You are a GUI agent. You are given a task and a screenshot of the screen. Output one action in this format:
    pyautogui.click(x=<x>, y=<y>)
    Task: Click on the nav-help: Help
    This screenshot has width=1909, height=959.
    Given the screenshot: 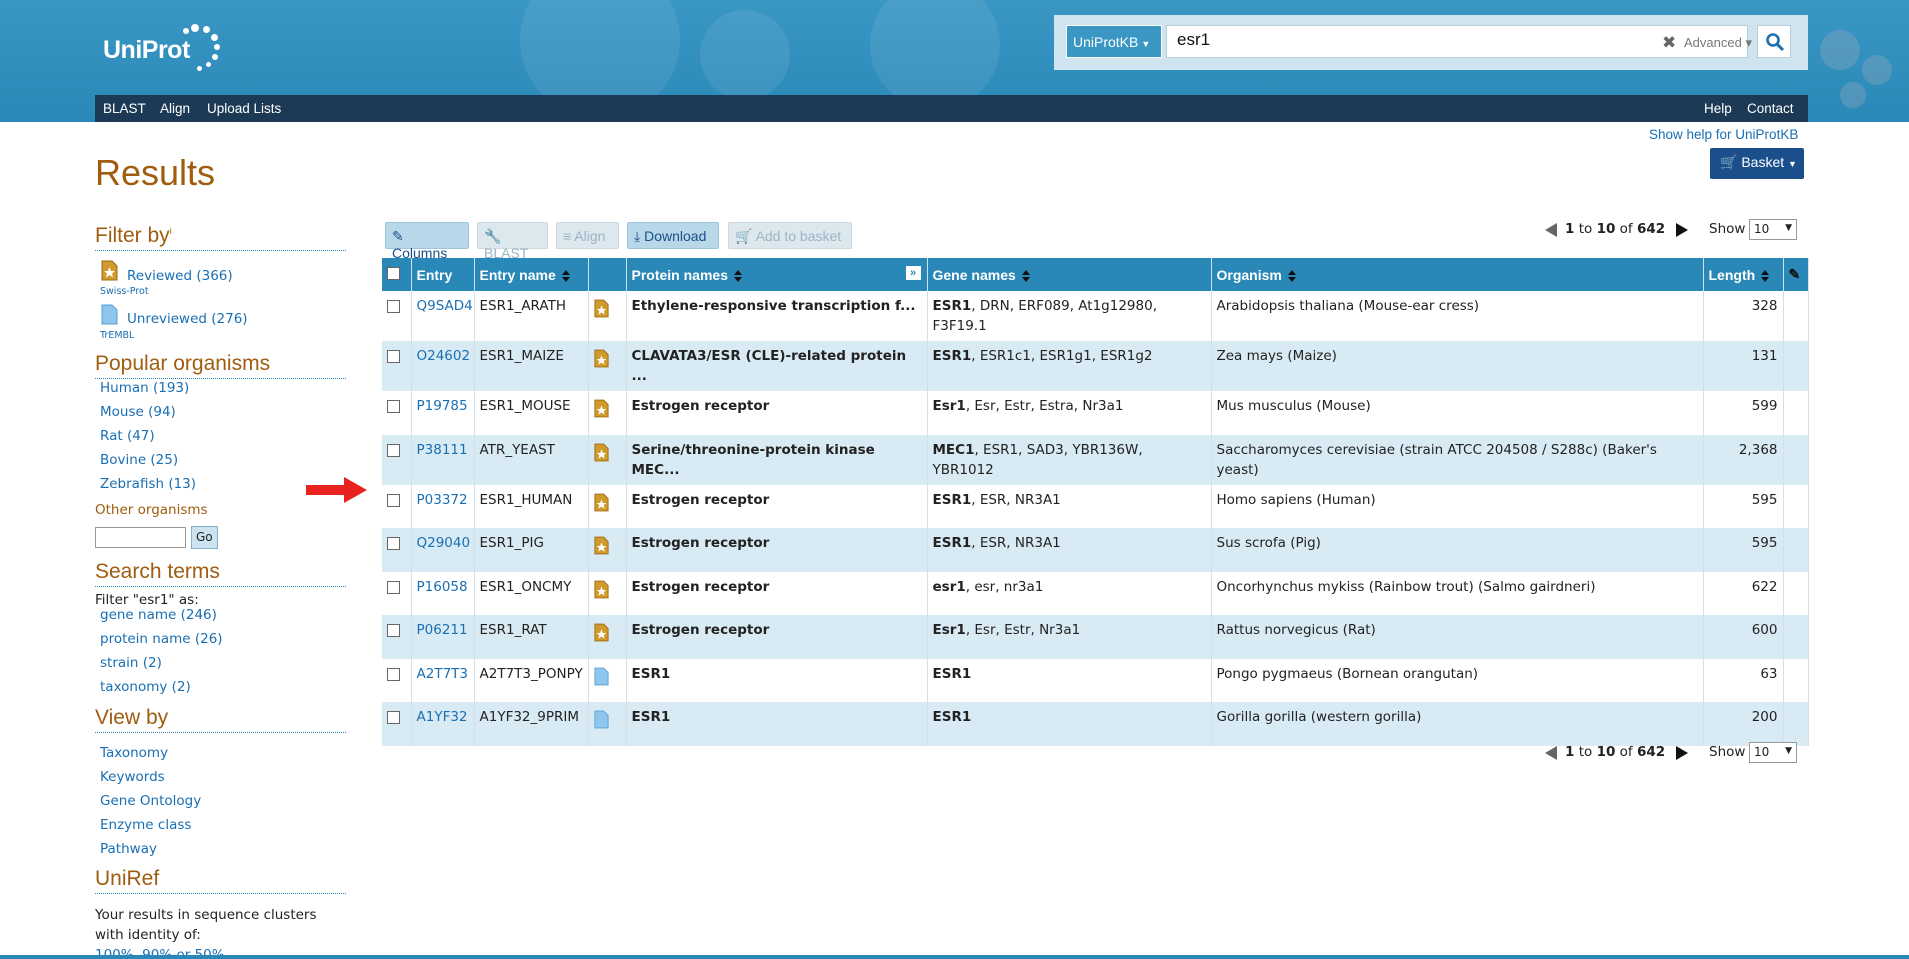 What is the action you would take?
    pyautogui.click(x=1718, y=108)
    